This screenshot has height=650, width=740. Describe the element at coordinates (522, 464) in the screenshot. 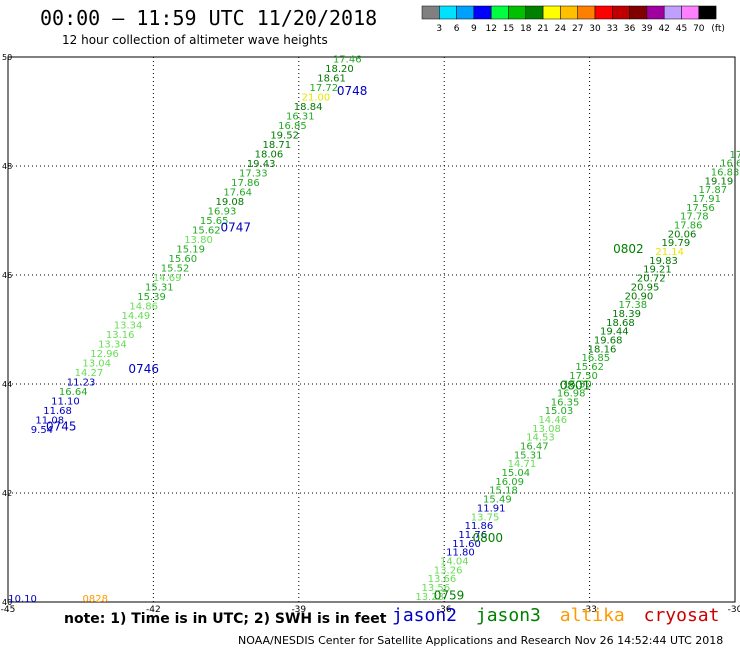

I see `pass-2-swh-label: 14.71` at that location.